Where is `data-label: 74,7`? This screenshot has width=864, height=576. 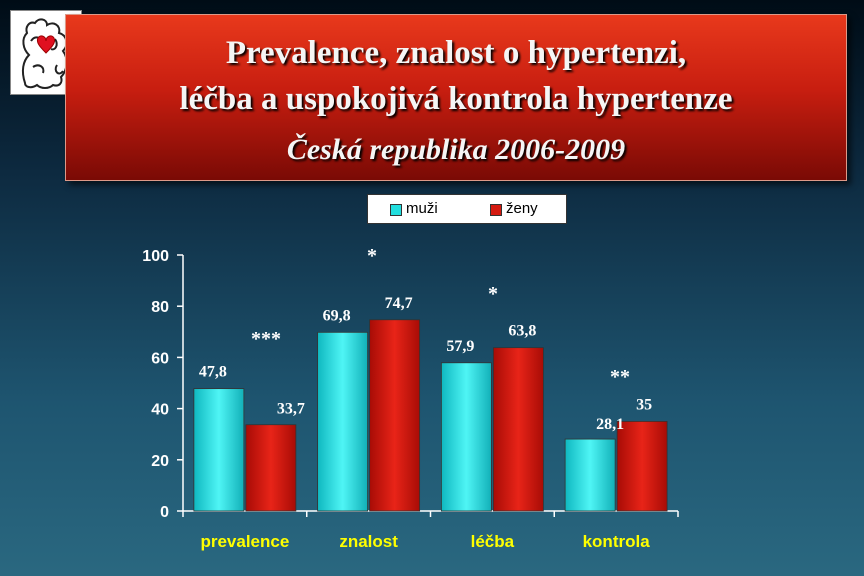
data-label: 74,7 is located at coordinates (399, 303).